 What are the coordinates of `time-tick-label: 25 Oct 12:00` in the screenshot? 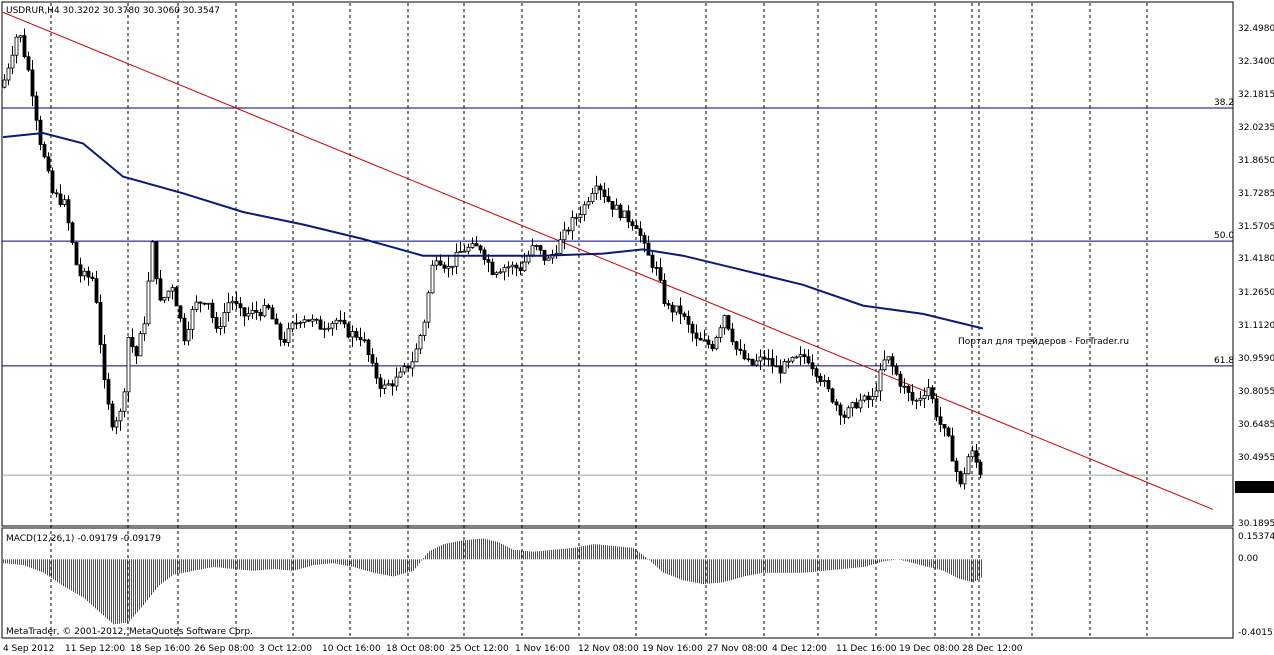 It's located at (479, 649).